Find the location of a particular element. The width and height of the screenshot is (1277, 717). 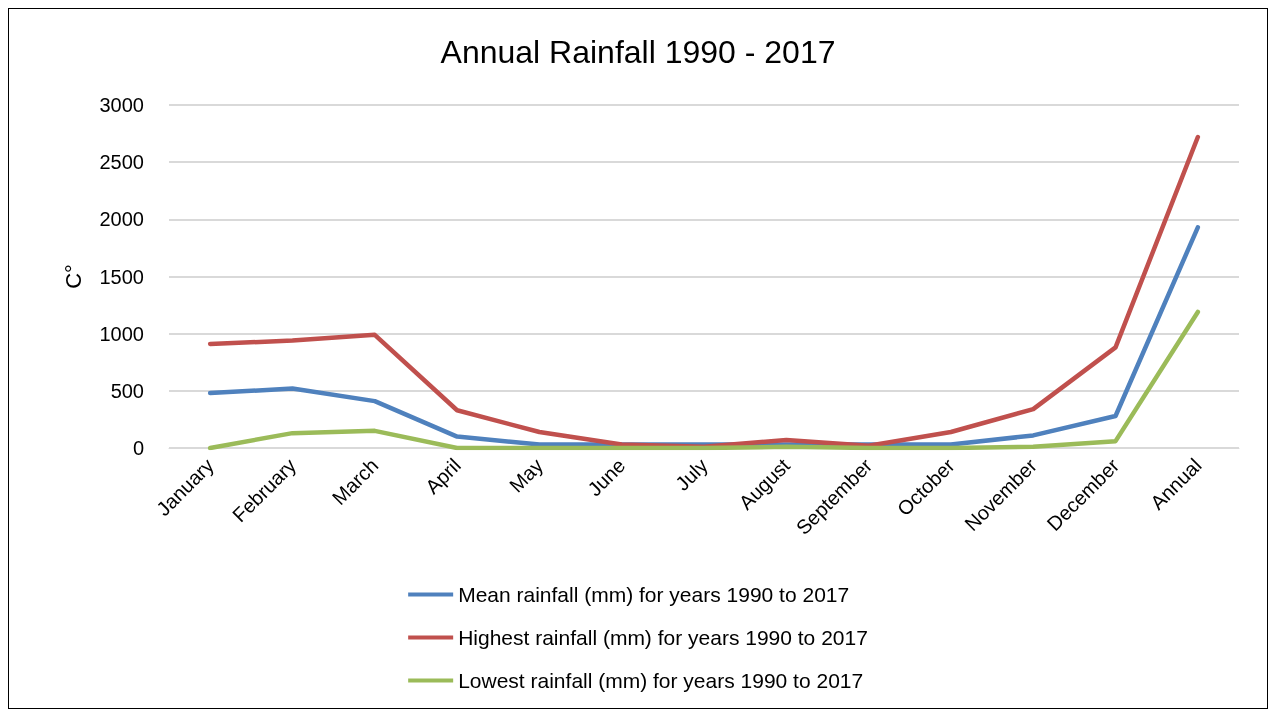

x-tick-label: May is located at coordinates (526, 475).